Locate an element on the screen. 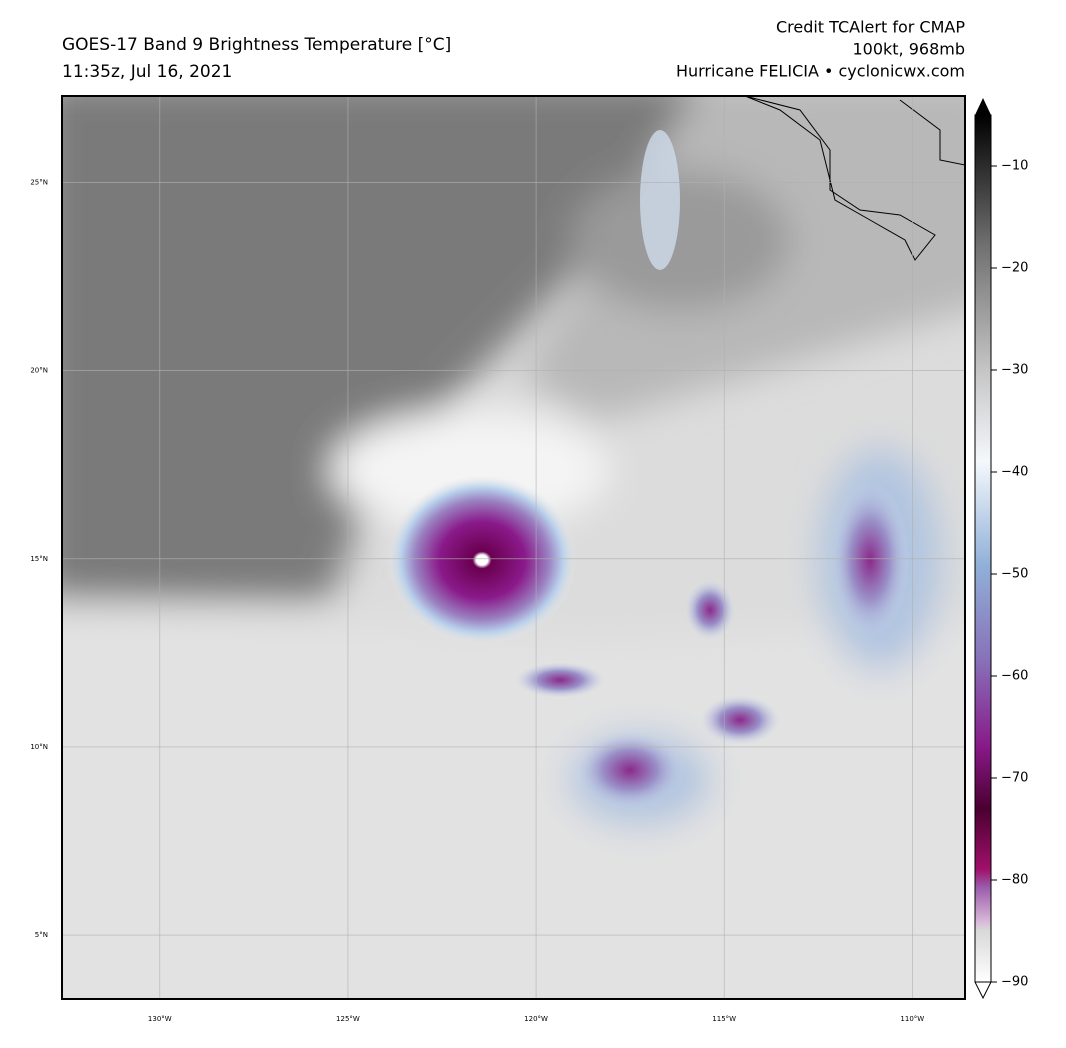  credit: 100kt, 968mb is located at coordinates (908, 49).